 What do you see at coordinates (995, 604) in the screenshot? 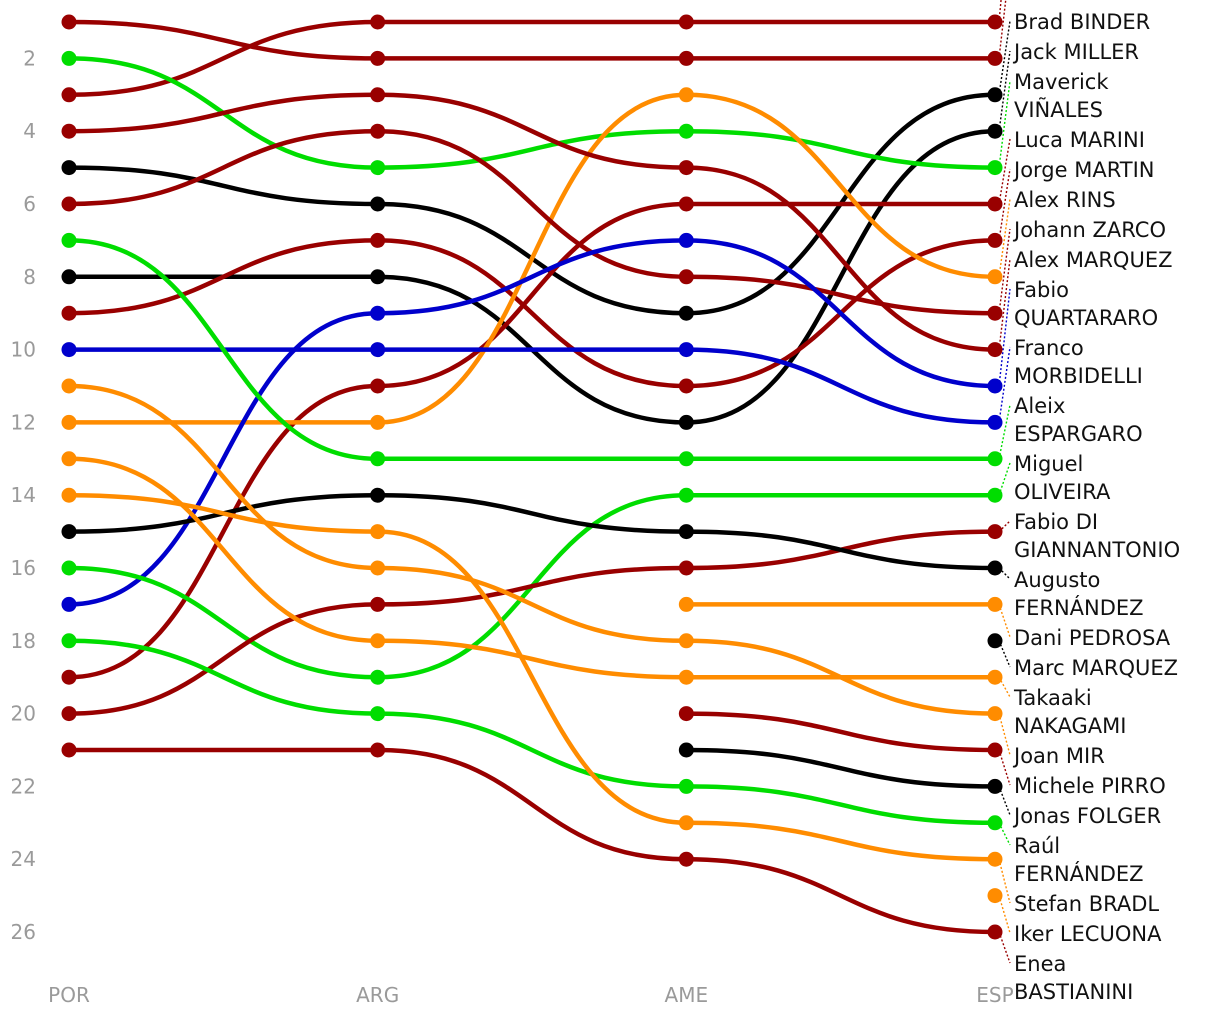
I see `data-point-dani-pedrosa` at bounding box center [995, 604].